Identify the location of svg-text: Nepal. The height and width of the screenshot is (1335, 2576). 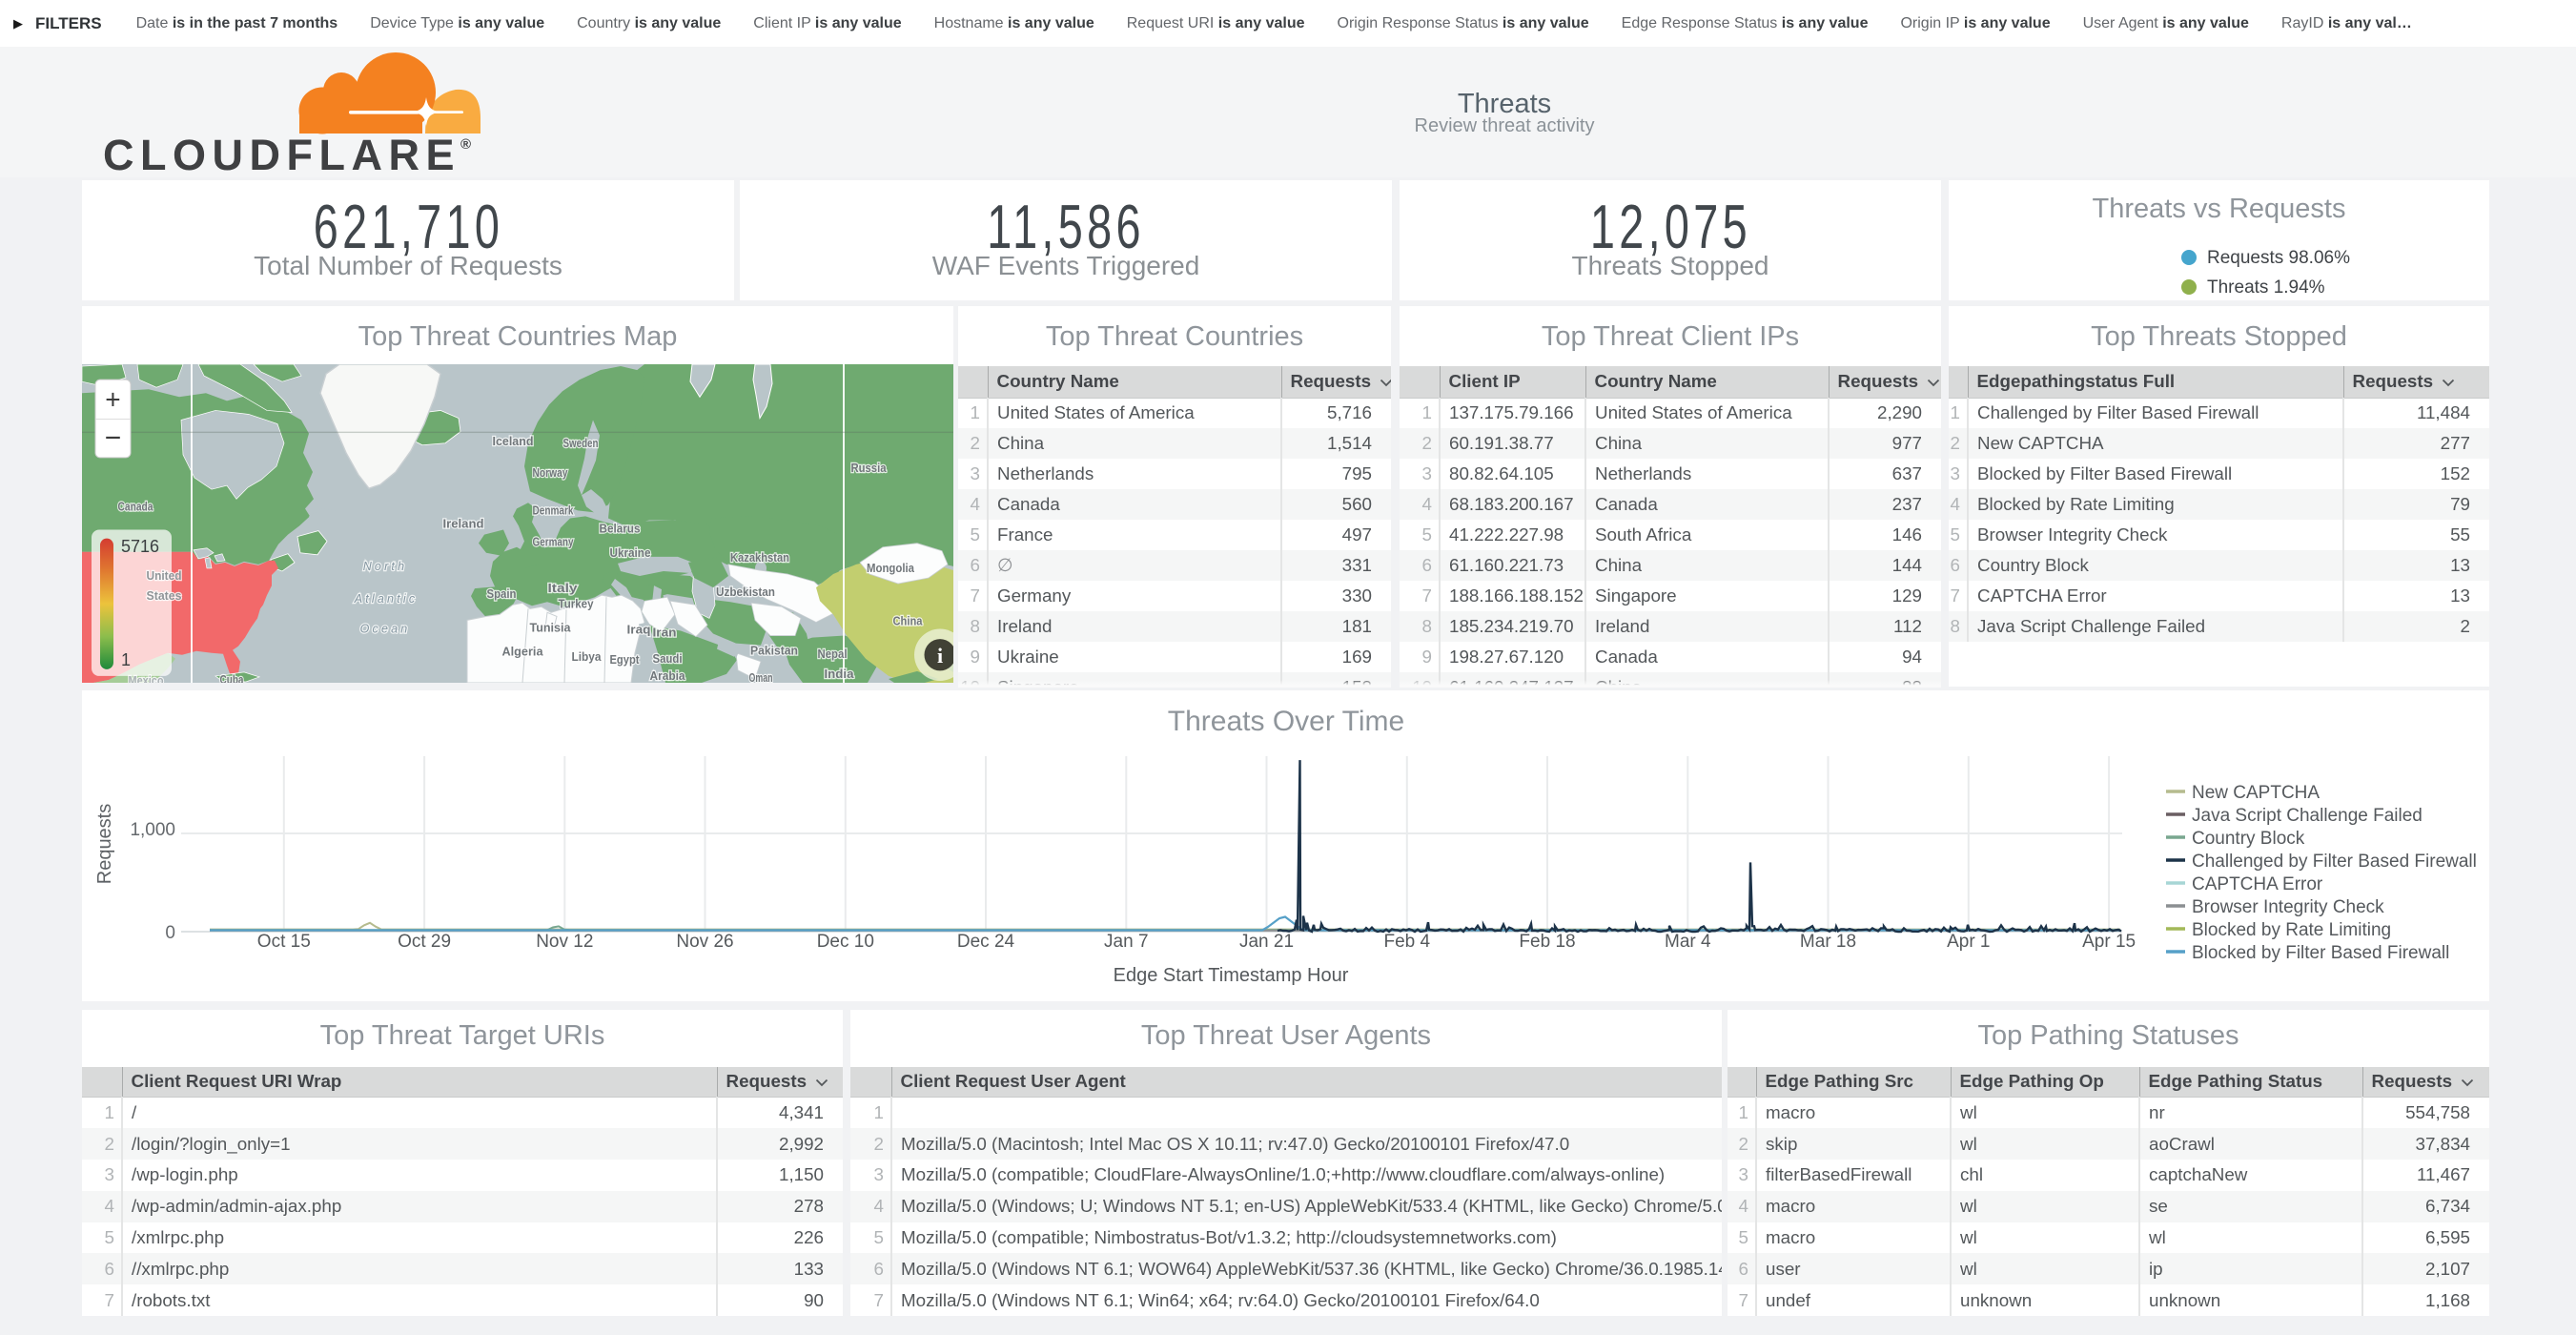
(833, 654).